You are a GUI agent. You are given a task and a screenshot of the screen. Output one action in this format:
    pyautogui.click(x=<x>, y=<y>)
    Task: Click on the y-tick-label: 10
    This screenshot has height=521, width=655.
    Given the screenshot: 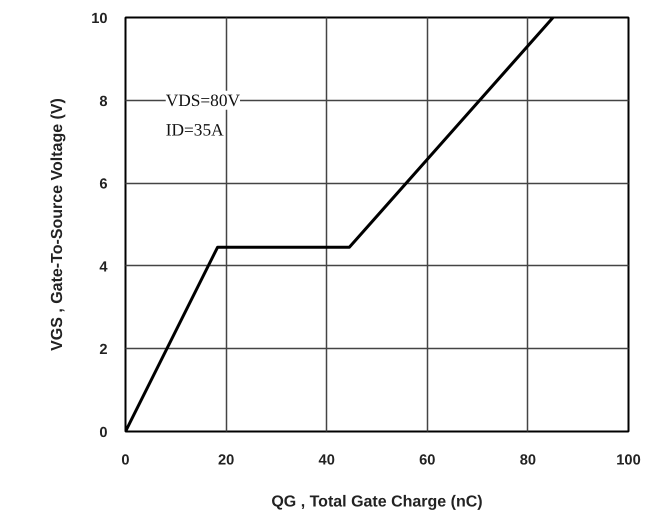 What is the action you would take?
    pyautogui.click(x=99, y=19)
    